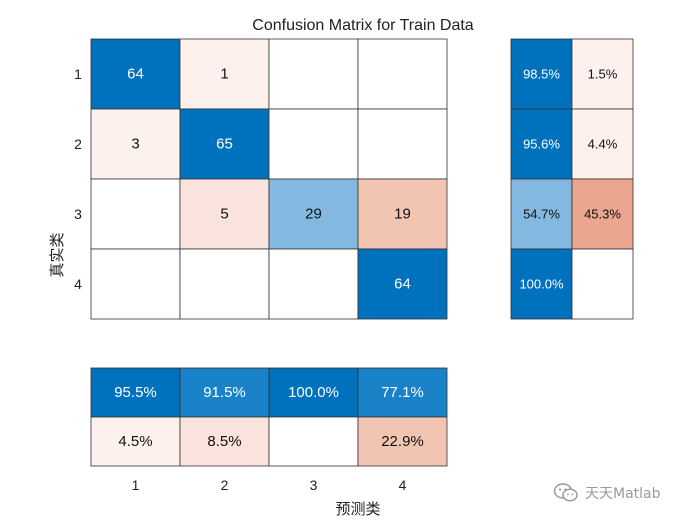 The width and height of the screenshot is (700, 525). I want to click on row-summary-correct-value: 54.7%, so click(541, 214).